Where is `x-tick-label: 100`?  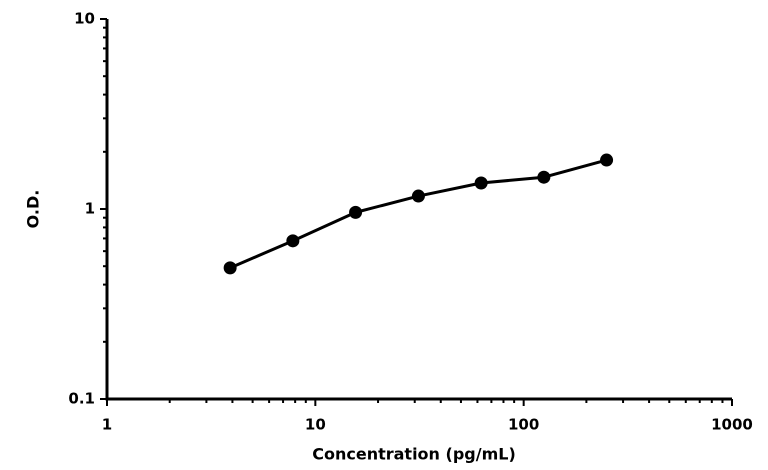 x-tick-label: 100 is located at coordinates (523, 425).